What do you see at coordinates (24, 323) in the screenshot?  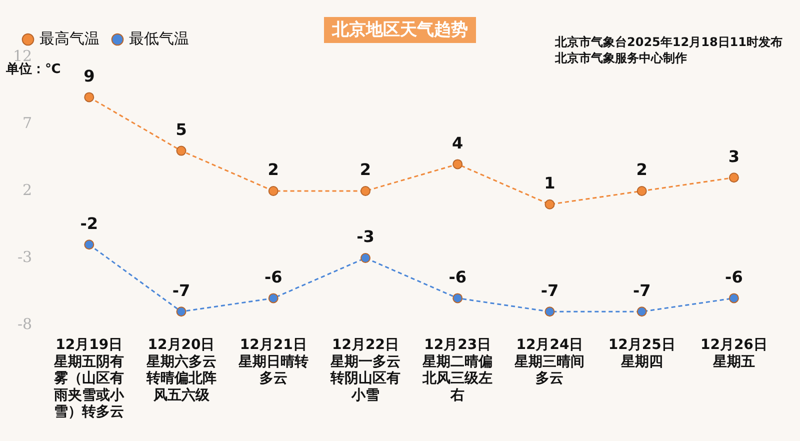 I see `y-tick-label: -8` at bounding box center [24, 323].